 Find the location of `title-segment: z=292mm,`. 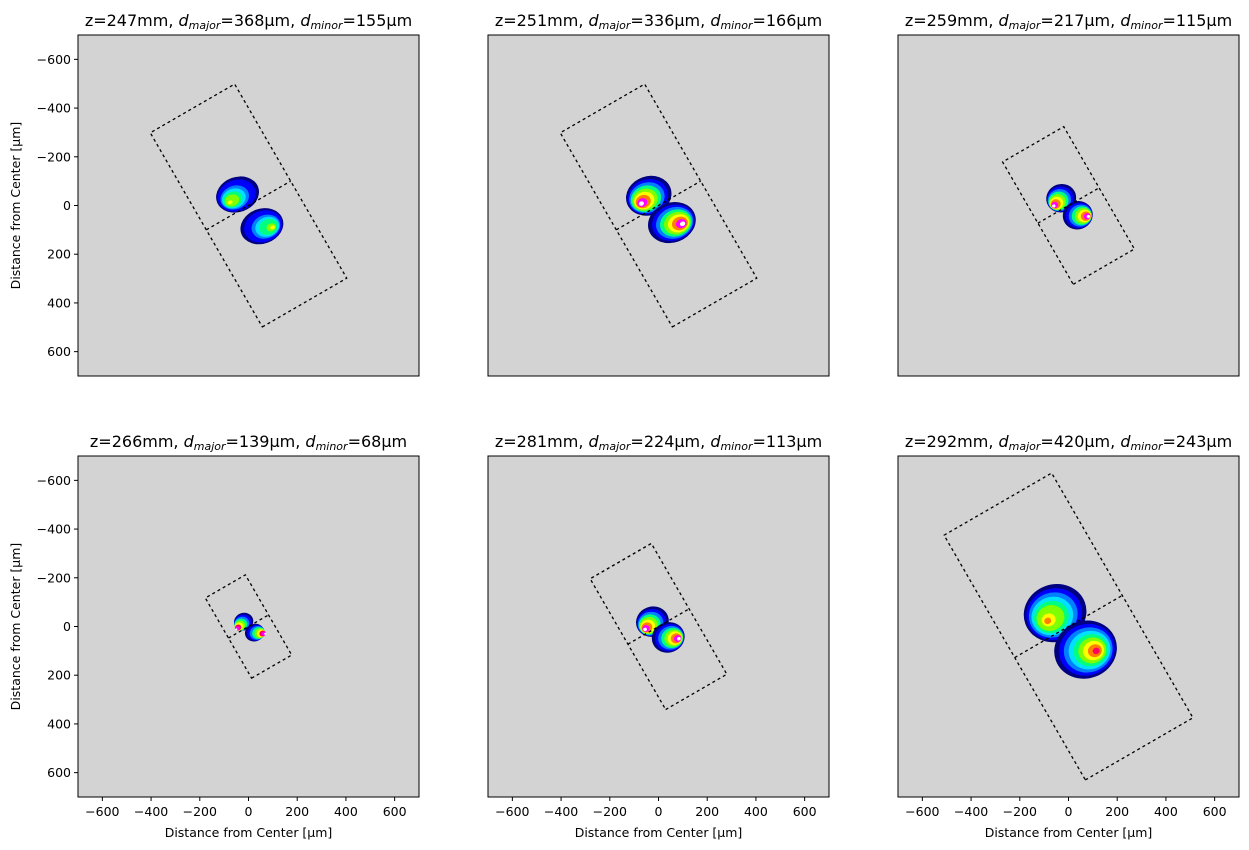

title-segment: z=292mm, is located at coordinates (952, 441).